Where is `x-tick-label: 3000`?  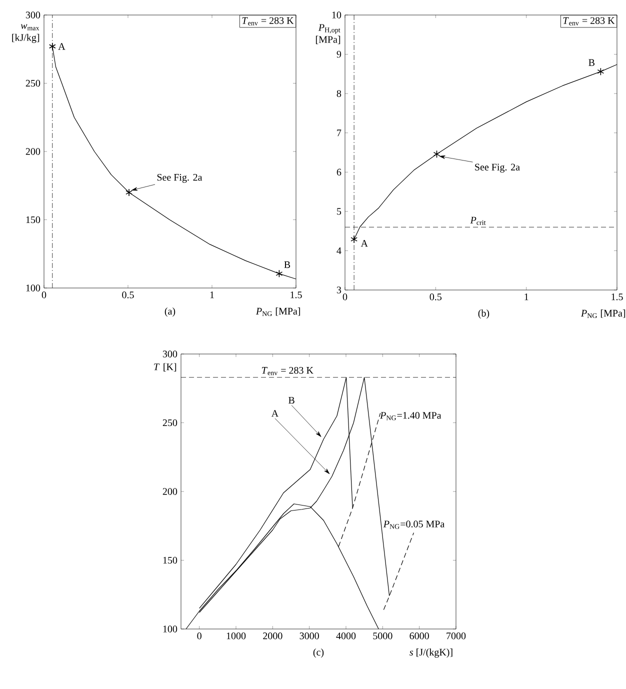 x-tick-label: 3000 is located at coordinates (309, 636).